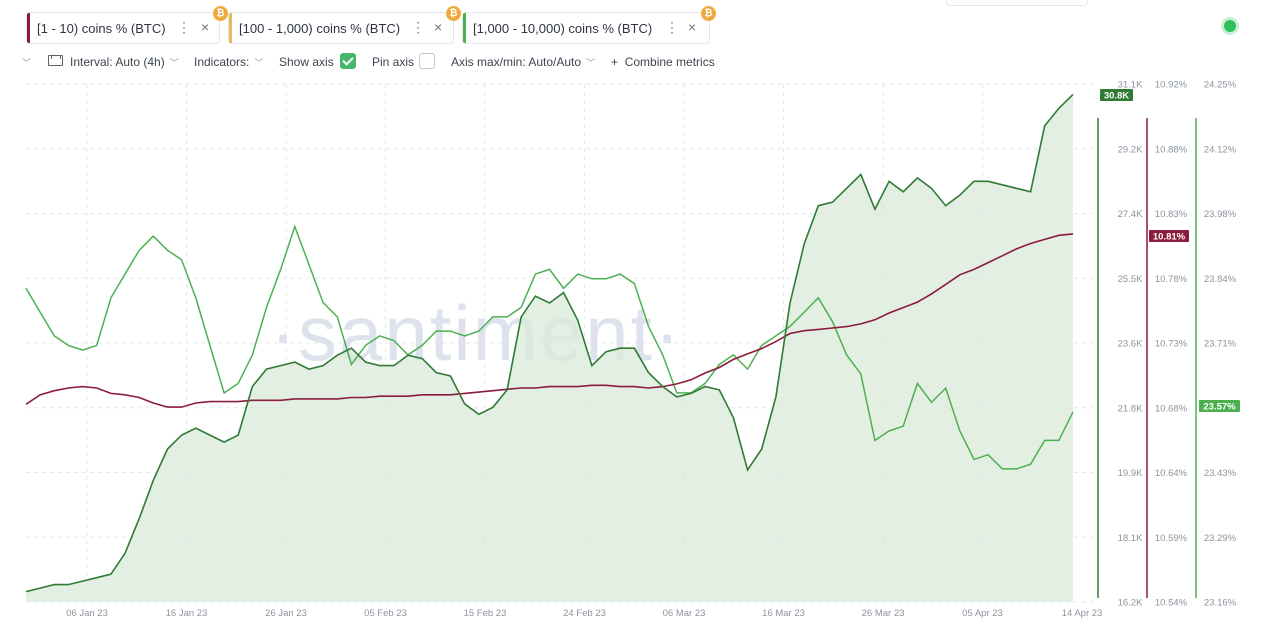 The width and height of the screenshot is (1280, 631). What do you see at coordinates (1220, 538) in the screenshot?
I see `y-tick-label: 23.29%` at bounding box center [1220, 538].